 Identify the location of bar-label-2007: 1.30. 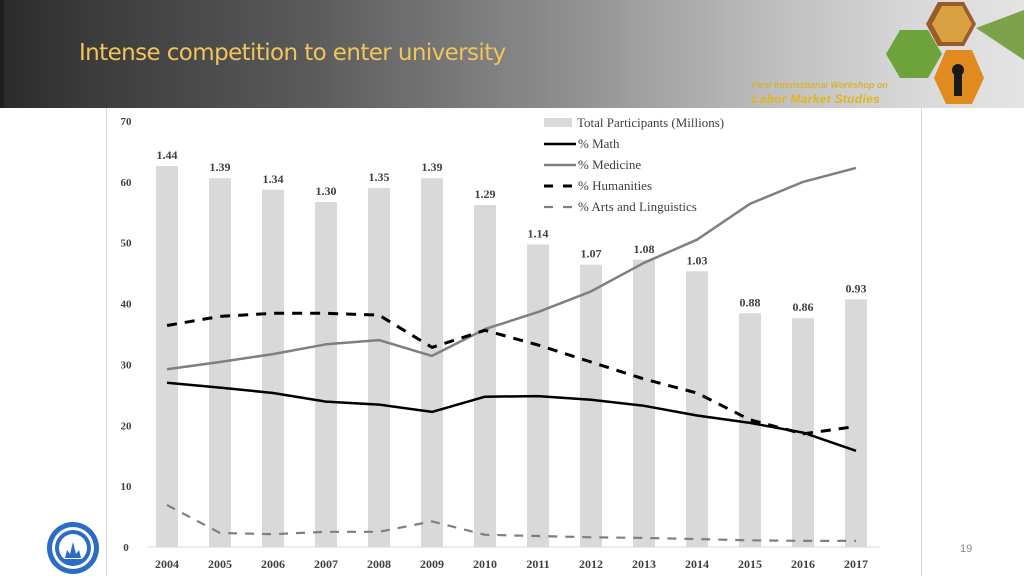
(326, 191).